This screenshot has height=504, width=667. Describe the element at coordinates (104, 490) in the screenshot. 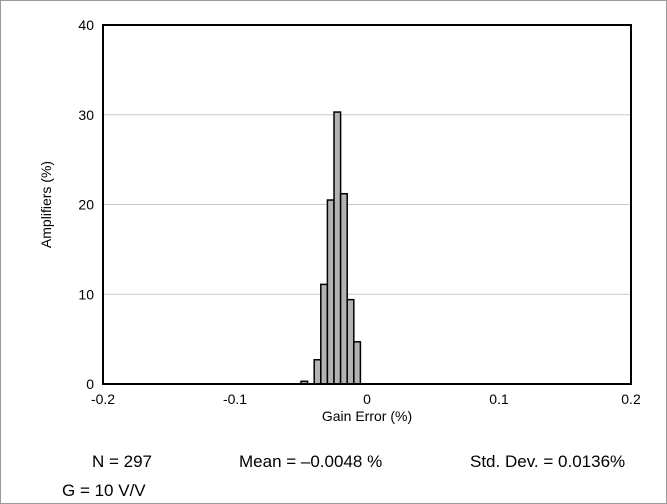

I see `gain-setting: G = 10 V/V` at that location.